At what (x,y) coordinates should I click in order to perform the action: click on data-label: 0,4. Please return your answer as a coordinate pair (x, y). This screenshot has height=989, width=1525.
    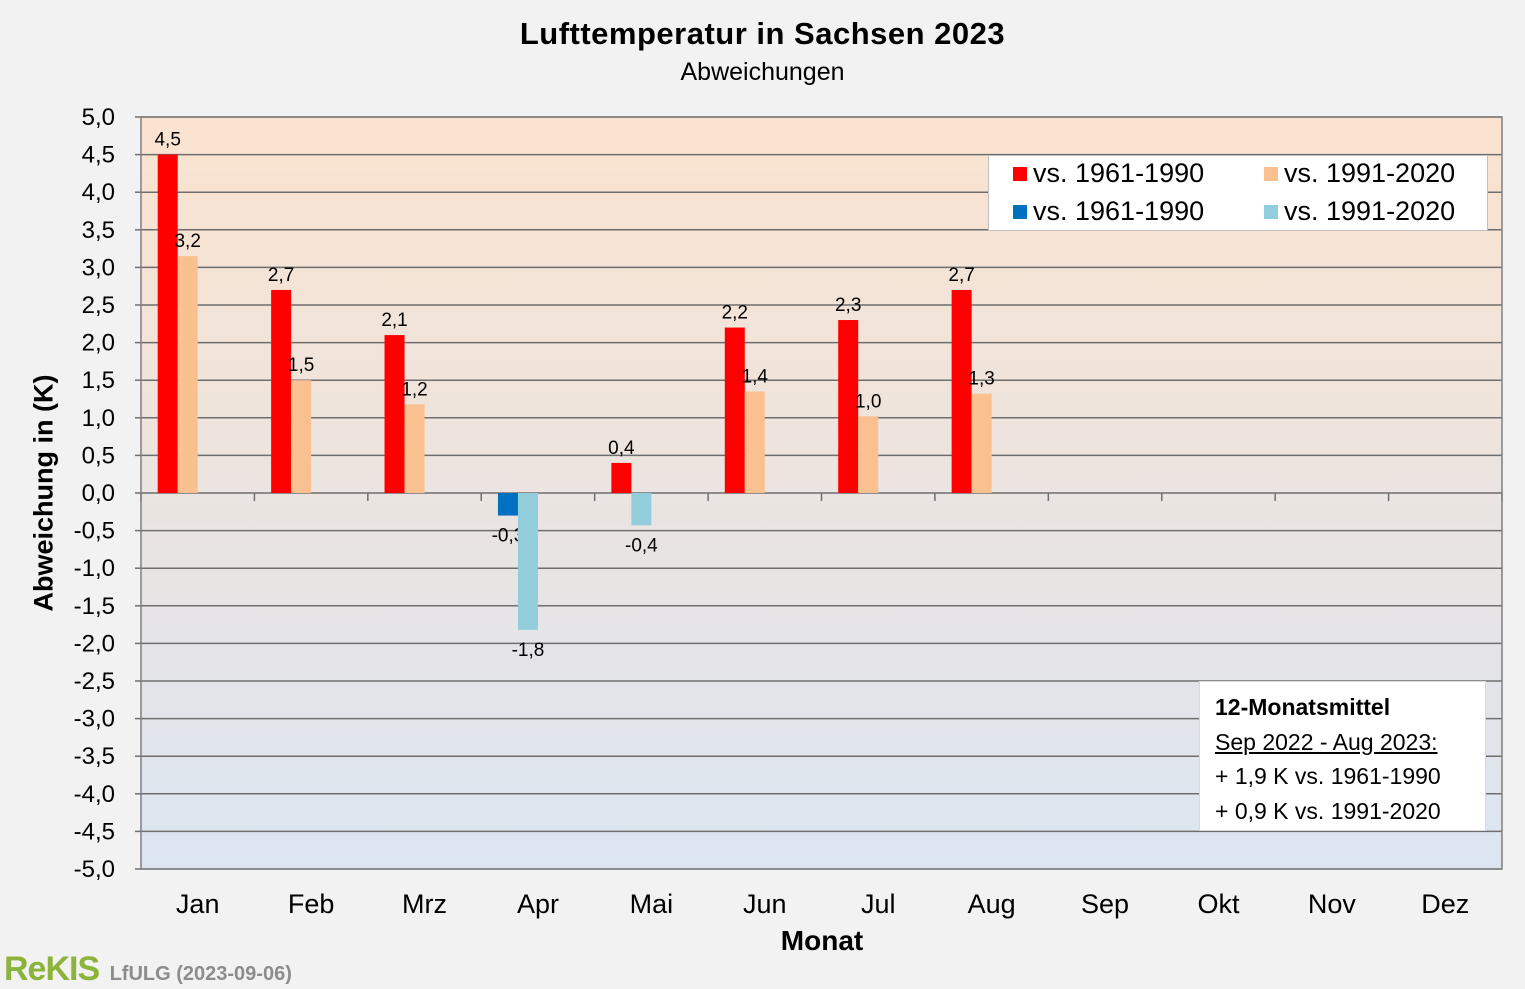
    Looking at the image, I should click on (621, 448).